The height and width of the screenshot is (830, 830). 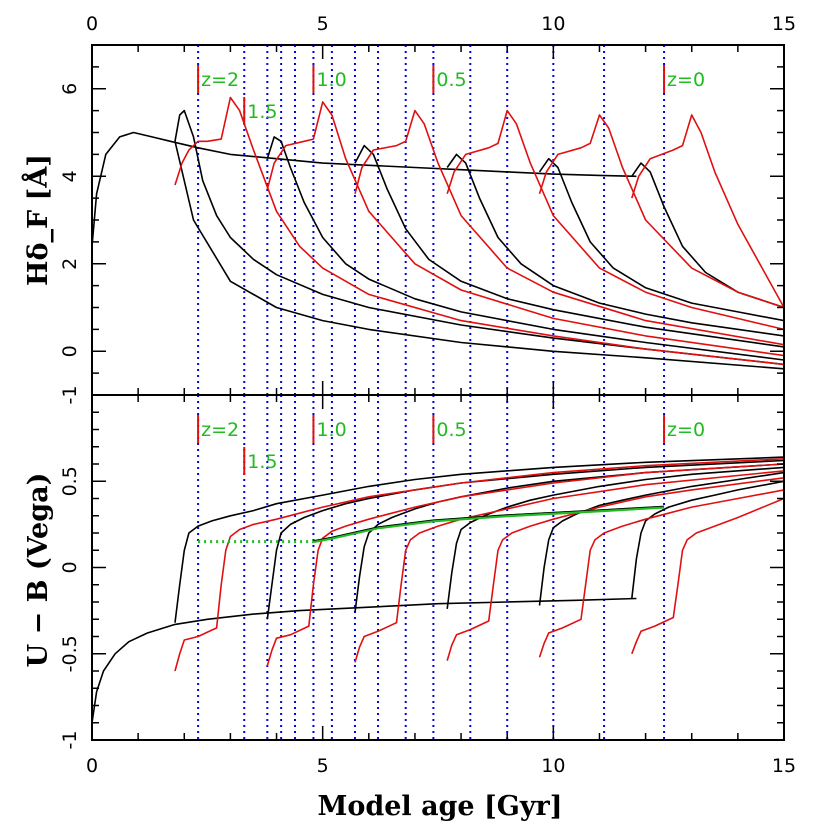 I want to click on top-y-tick-label-0: -1, so click(x=70, y=395).